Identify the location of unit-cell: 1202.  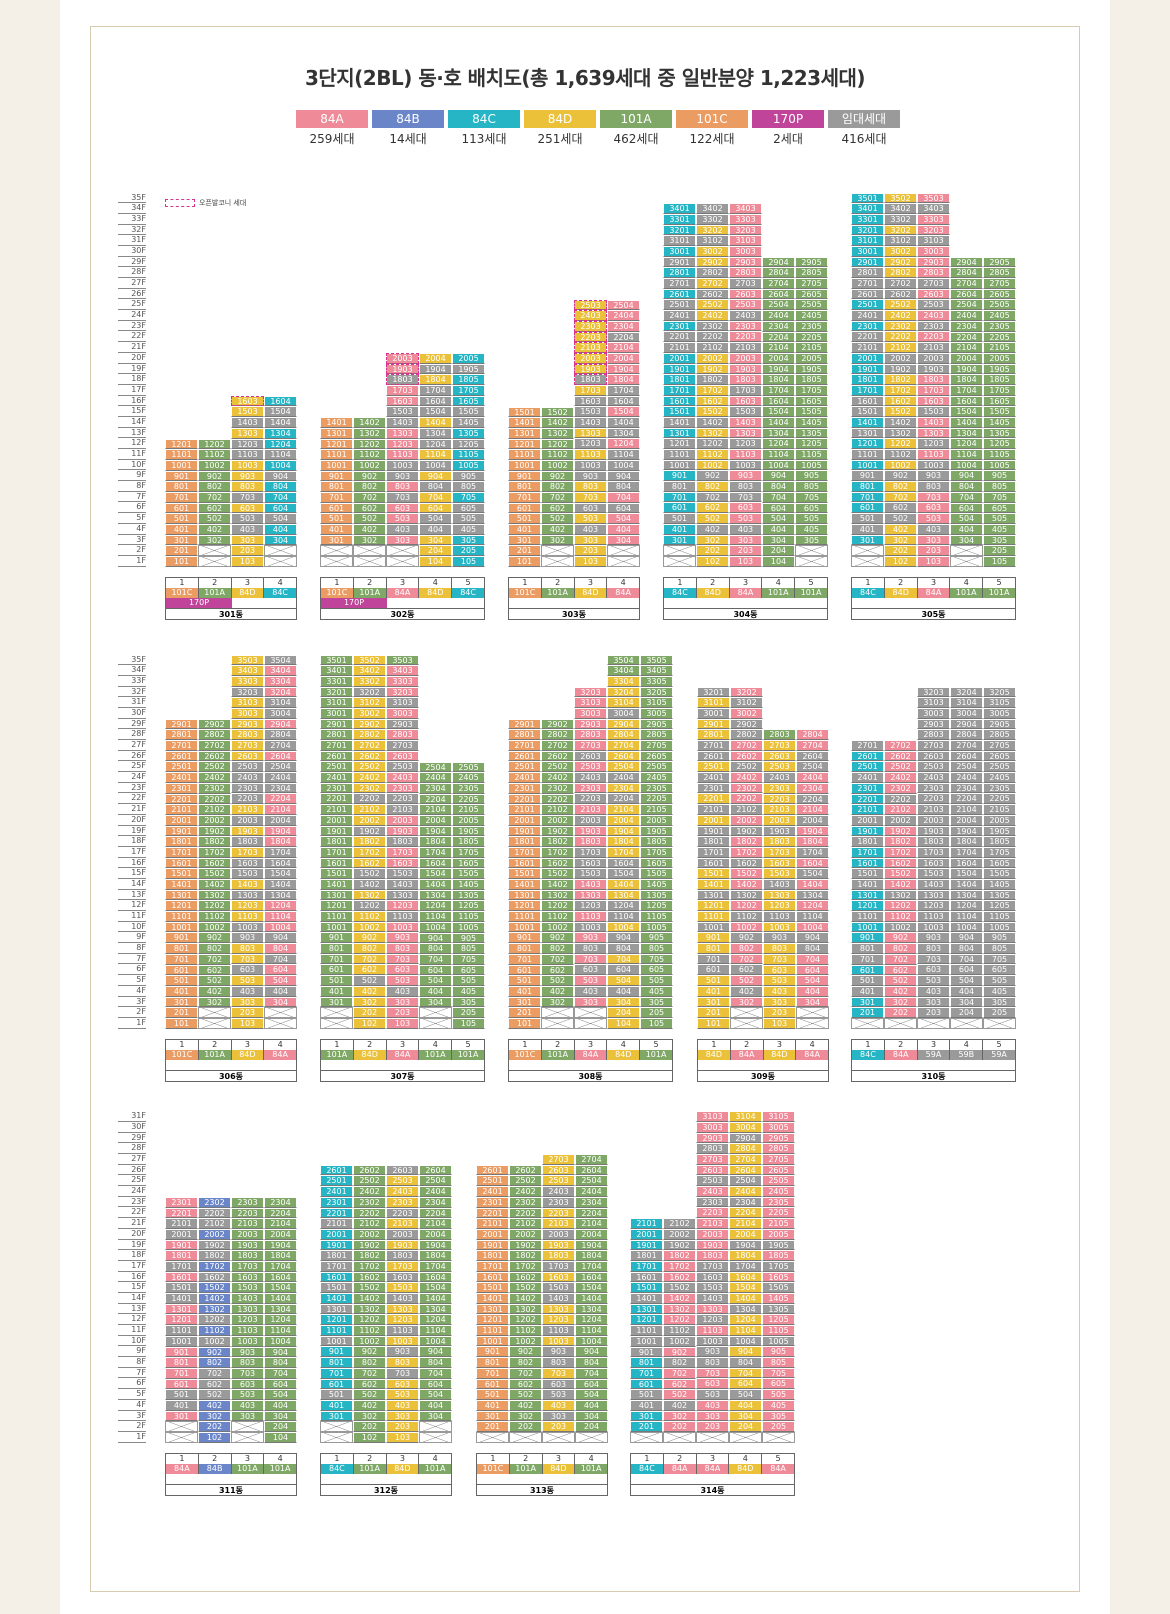
(369, 905).